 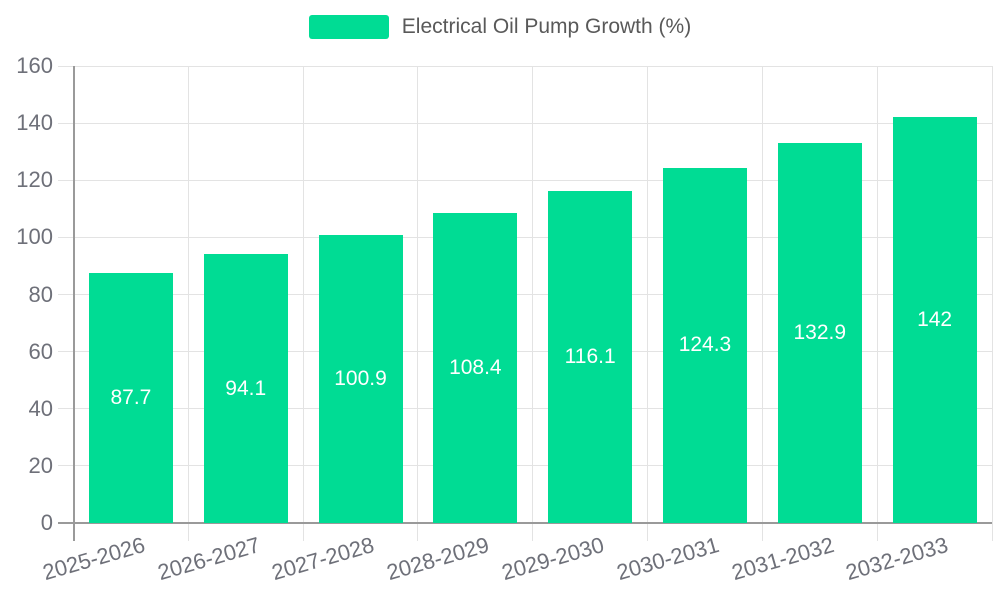 What do you see at coordinates (34, 180) in the screenshot?
I see `y-axis-label: 120` at bounding box center [34, 180].